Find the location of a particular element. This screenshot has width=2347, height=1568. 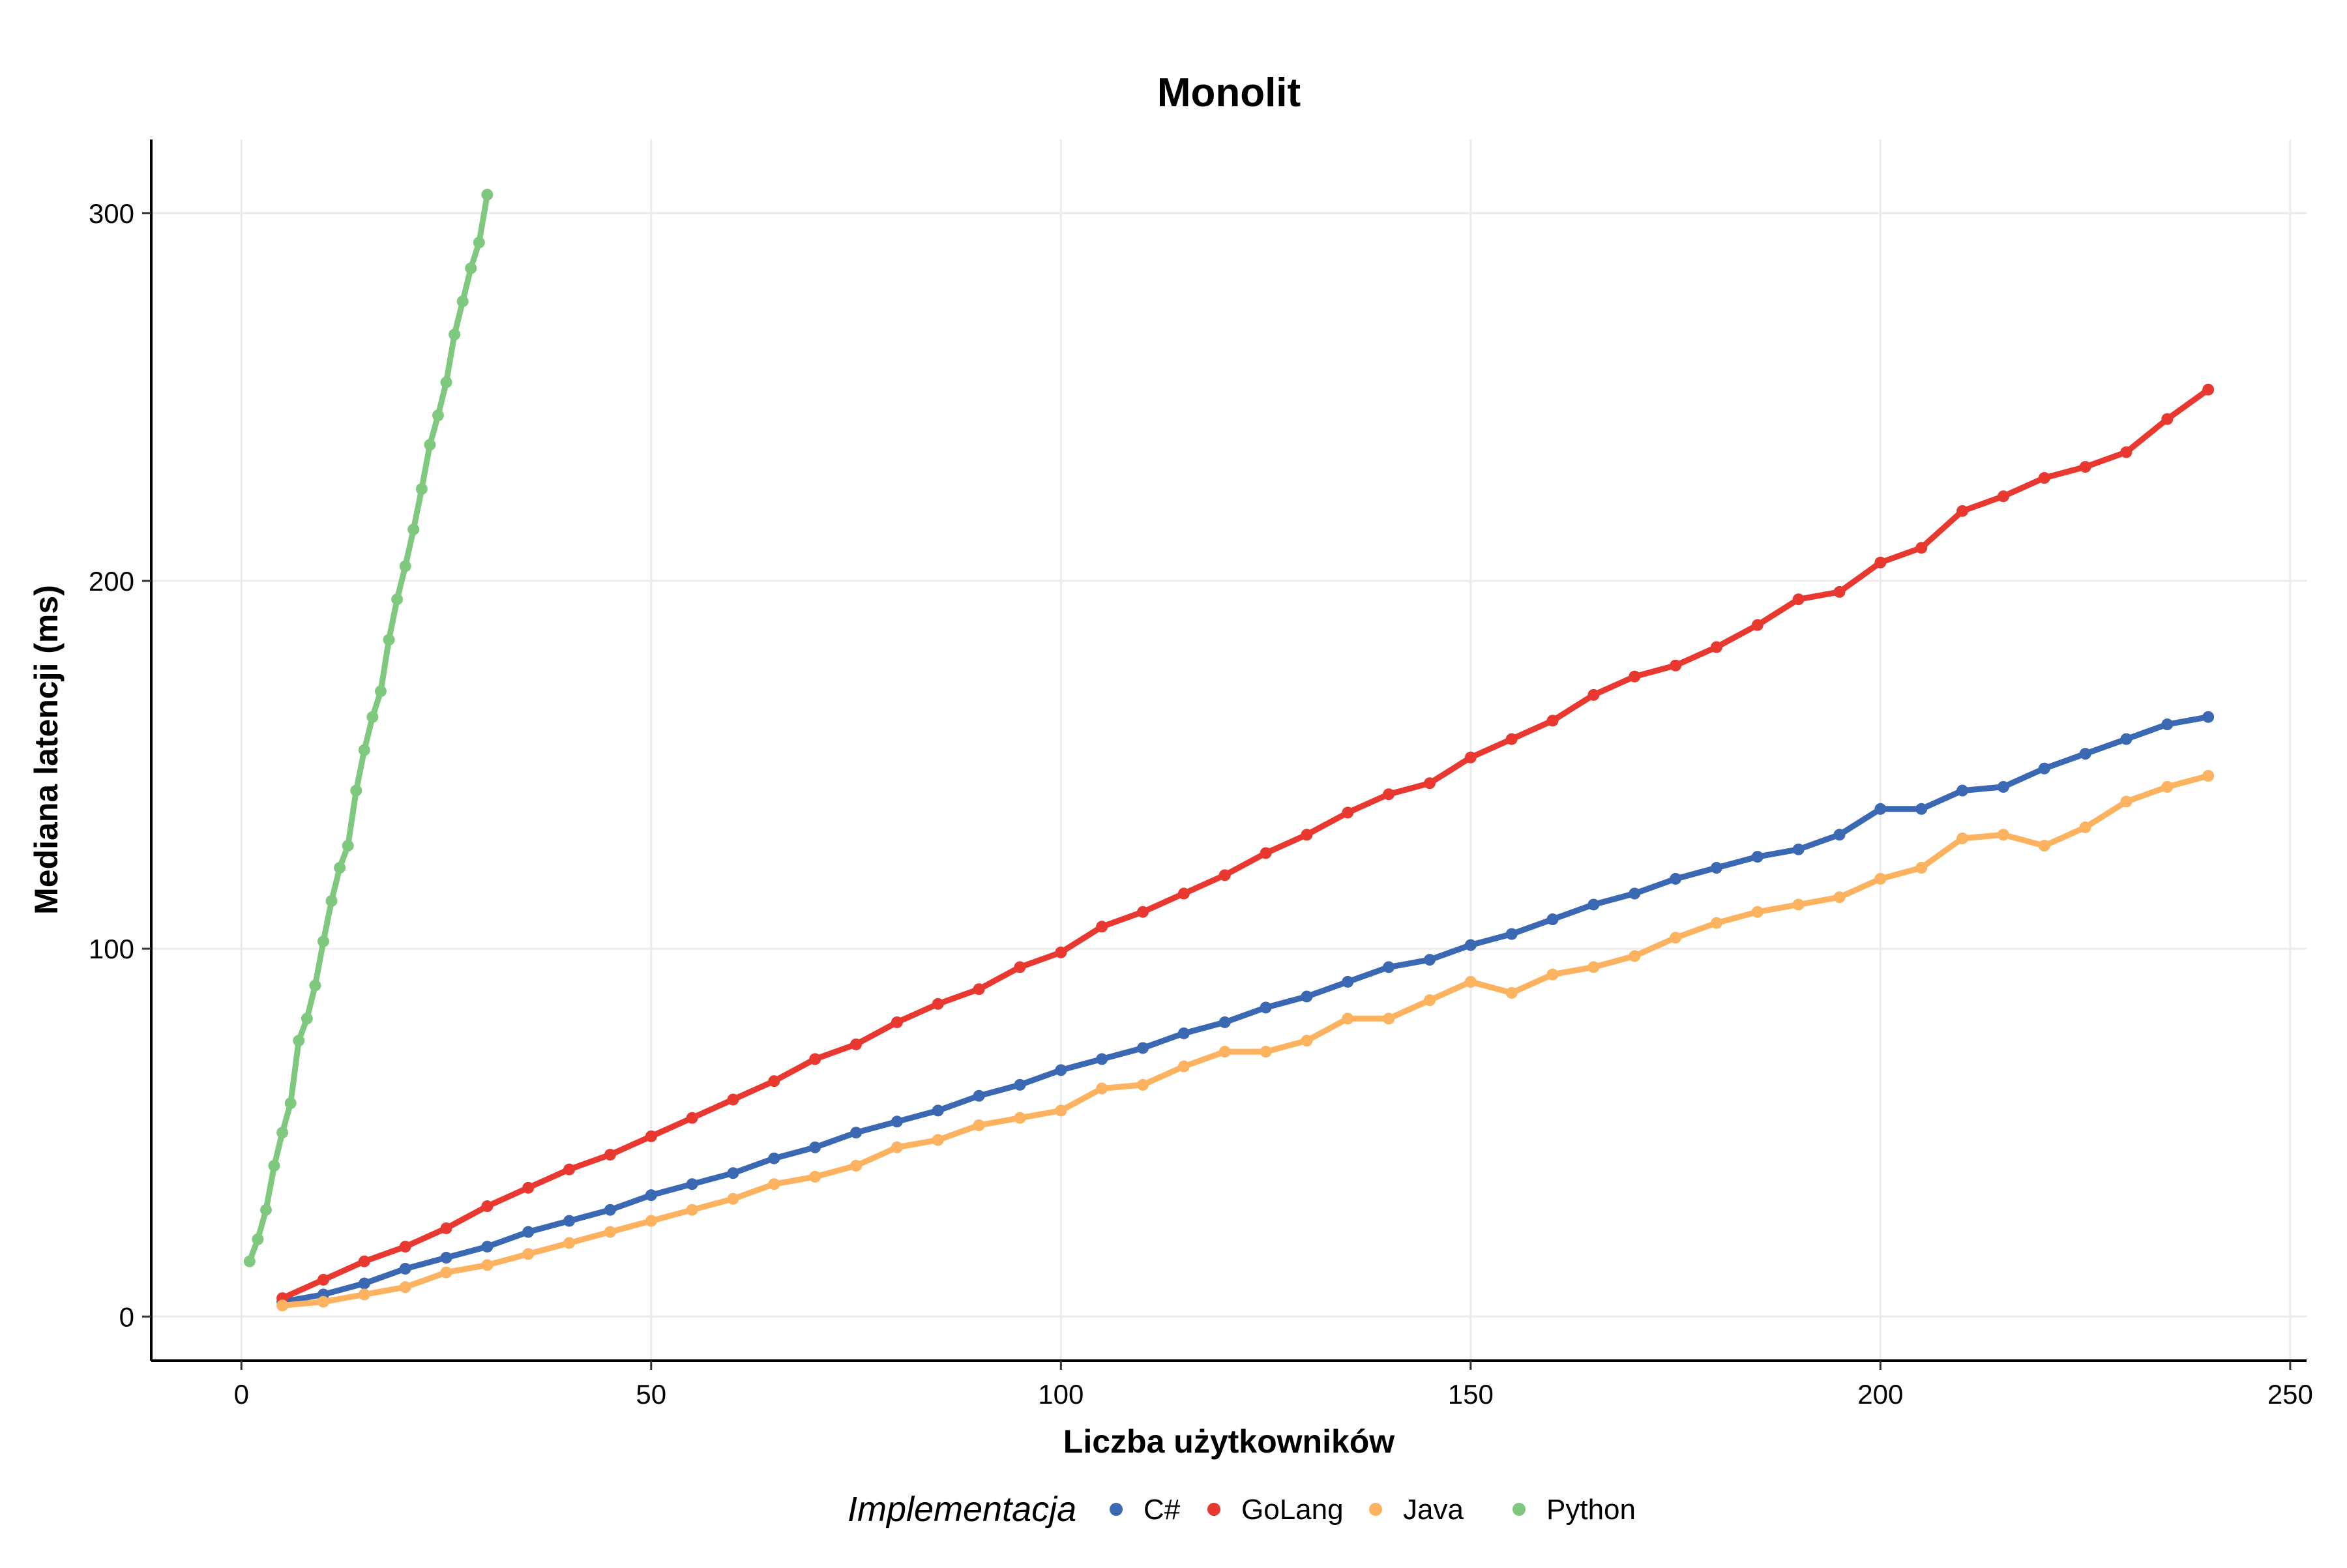

legend-items: C# GoLang Java Python is located at coordinates (1373, 1510).